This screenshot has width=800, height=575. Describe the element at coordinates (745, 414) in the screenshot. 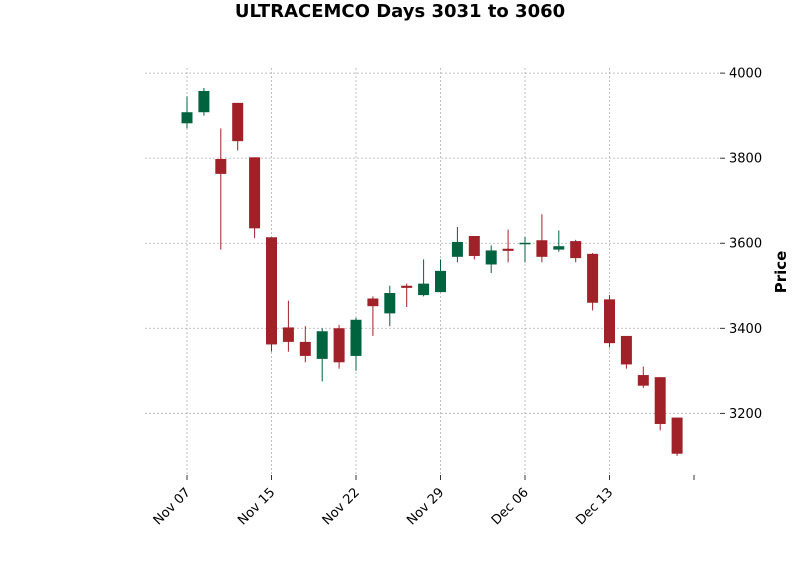

I see `y-tick-label: 3200` at that location.